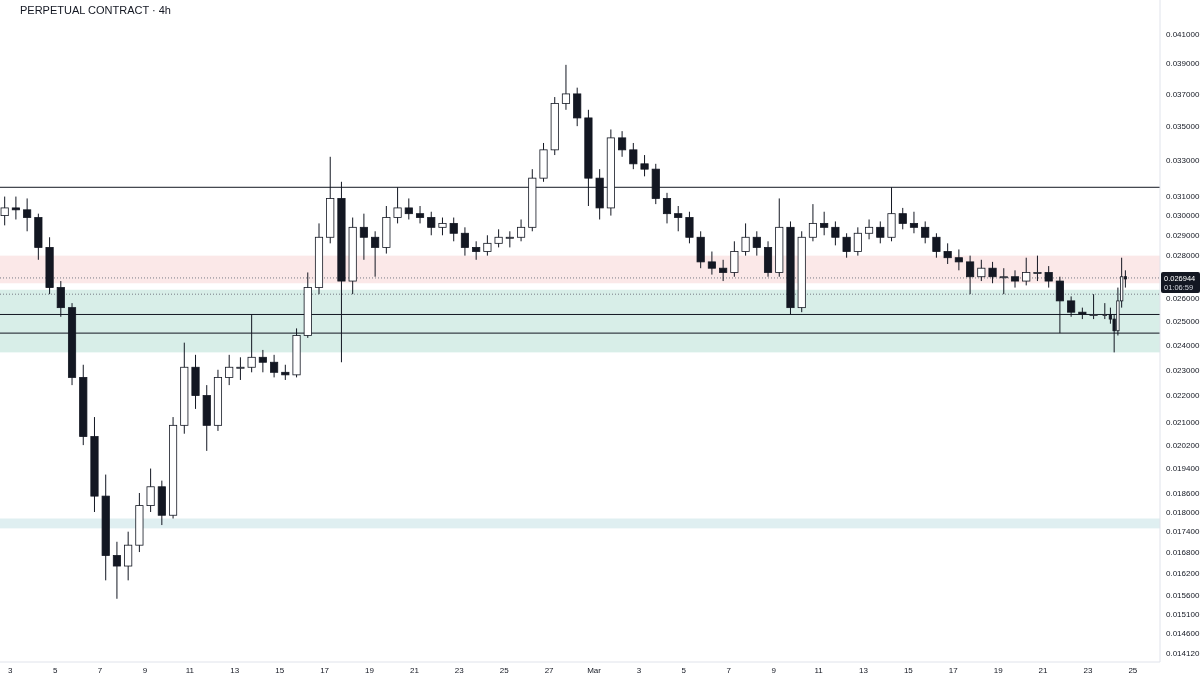 This screenshot has height=675, width=1200. What do you see at coordinates (1183, 532) in the screenshot?
I see `y-tick-label: 0.017400` at bounding box center [1183, 532].